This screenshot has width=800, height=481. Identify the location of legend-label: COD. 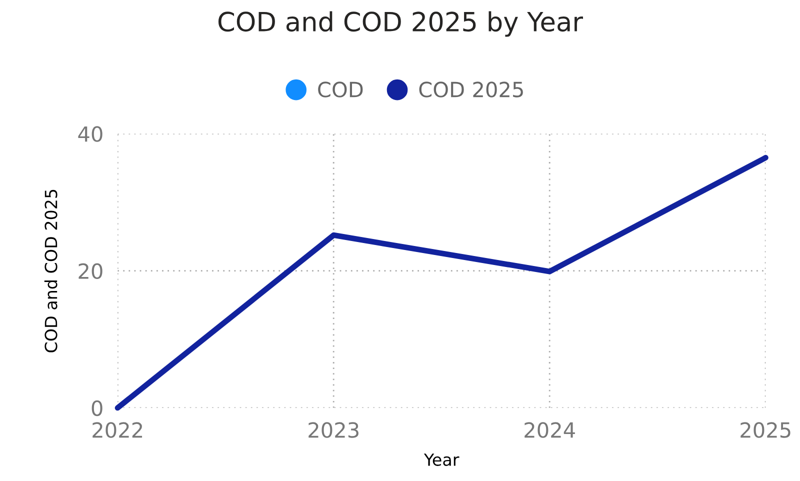
(340, 90).